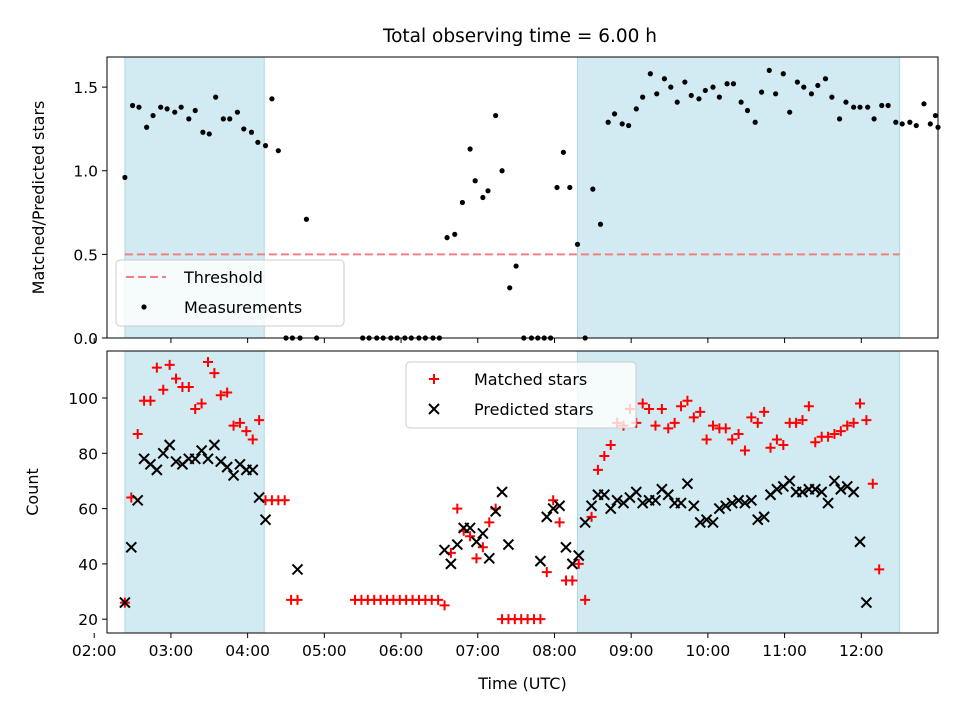 This screenshot has height=720, width=960. Describe the element at coordinates (38, 198) in the screenshot. I see `y-axis-label: Matched/Predicted stars` at that location.